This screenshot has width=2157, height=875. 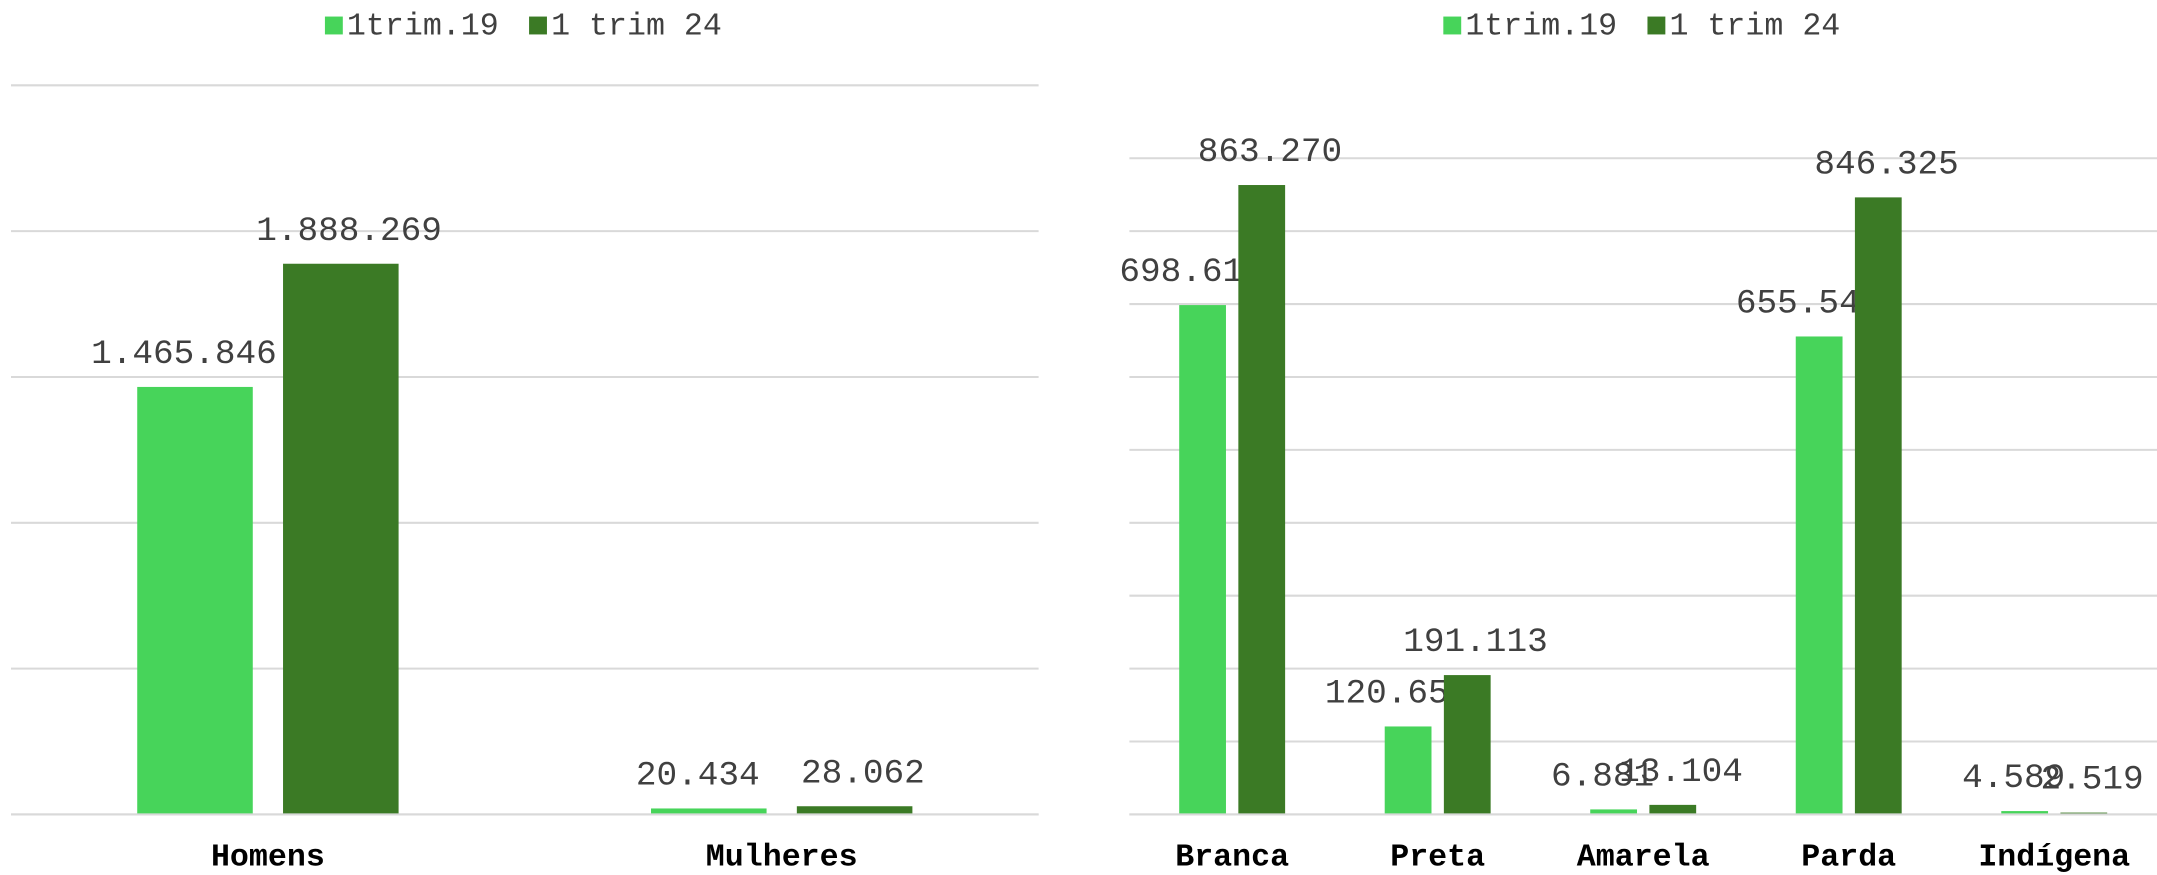 What do you see at coordinates (1437, 857) in the screenshot?
I see `x-tick-label: Preta` at bounding box center [1437, 857].